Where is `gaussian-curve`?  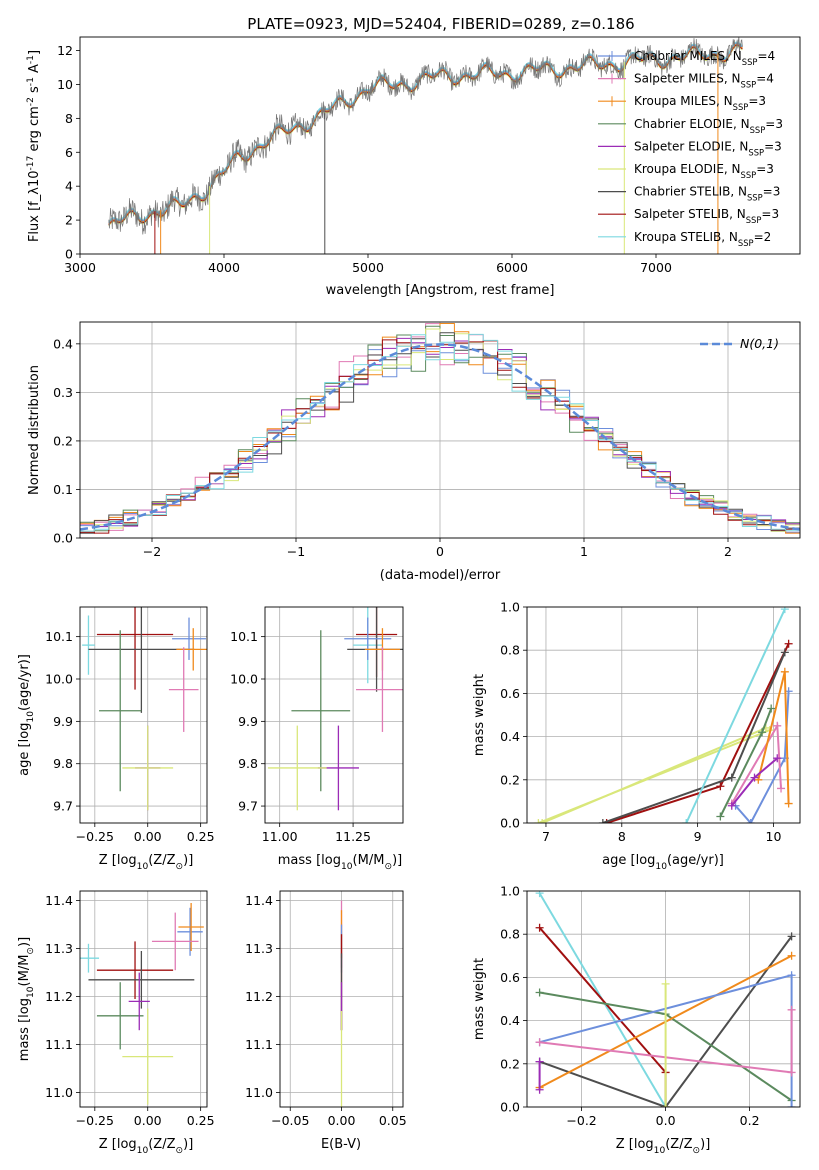
gaussian-curve is located at coordinates (440, 437).